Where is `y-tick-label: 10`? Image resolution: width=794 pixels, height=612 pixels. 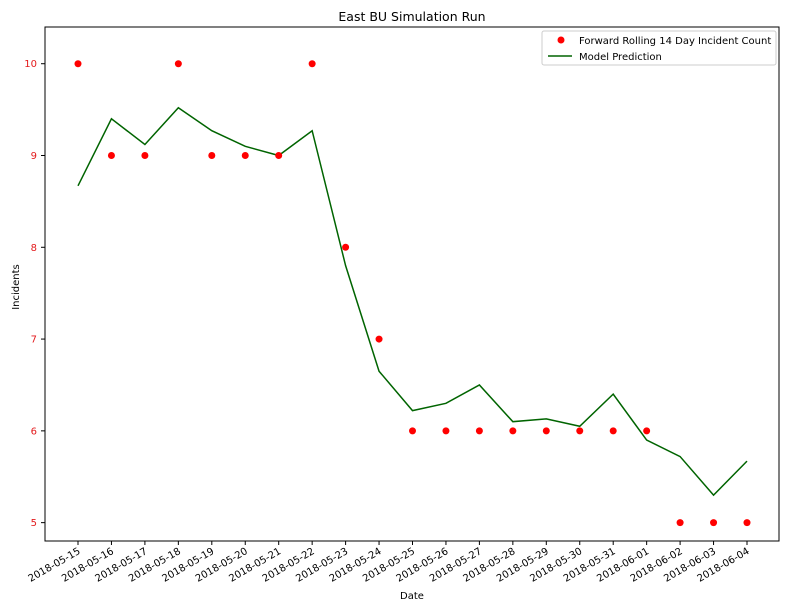 y-tick-label: 10 is located at coordinates (30, 64).